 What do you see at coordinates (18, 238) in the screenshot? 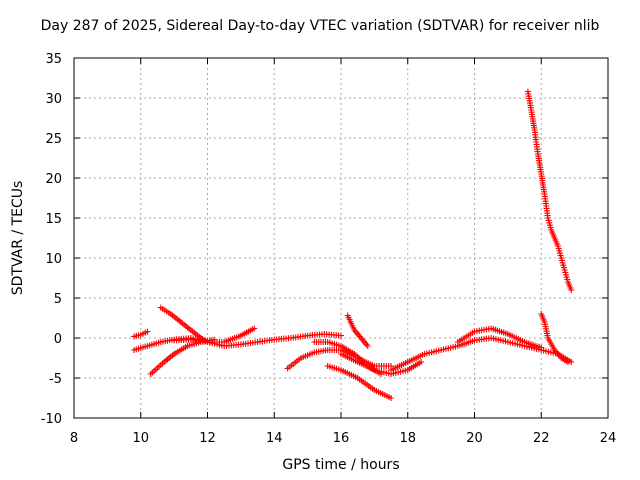
I see `y-axis-label: SDTVAR / TECUs` at bounding box center [18, 238].